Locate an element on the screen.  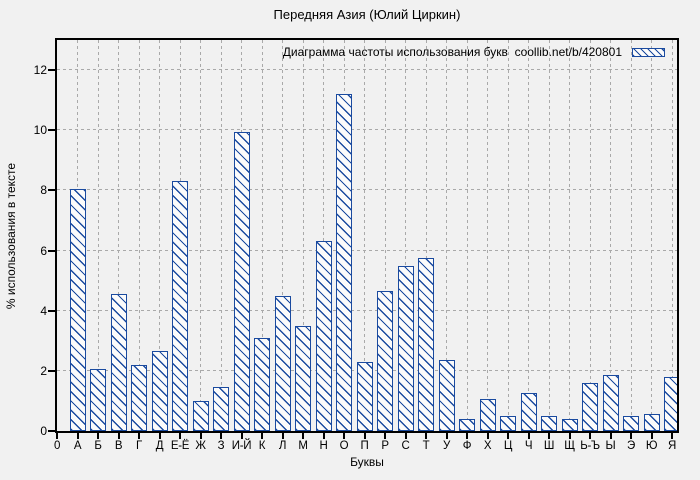
bar-С is located at coordinates (405, 348).